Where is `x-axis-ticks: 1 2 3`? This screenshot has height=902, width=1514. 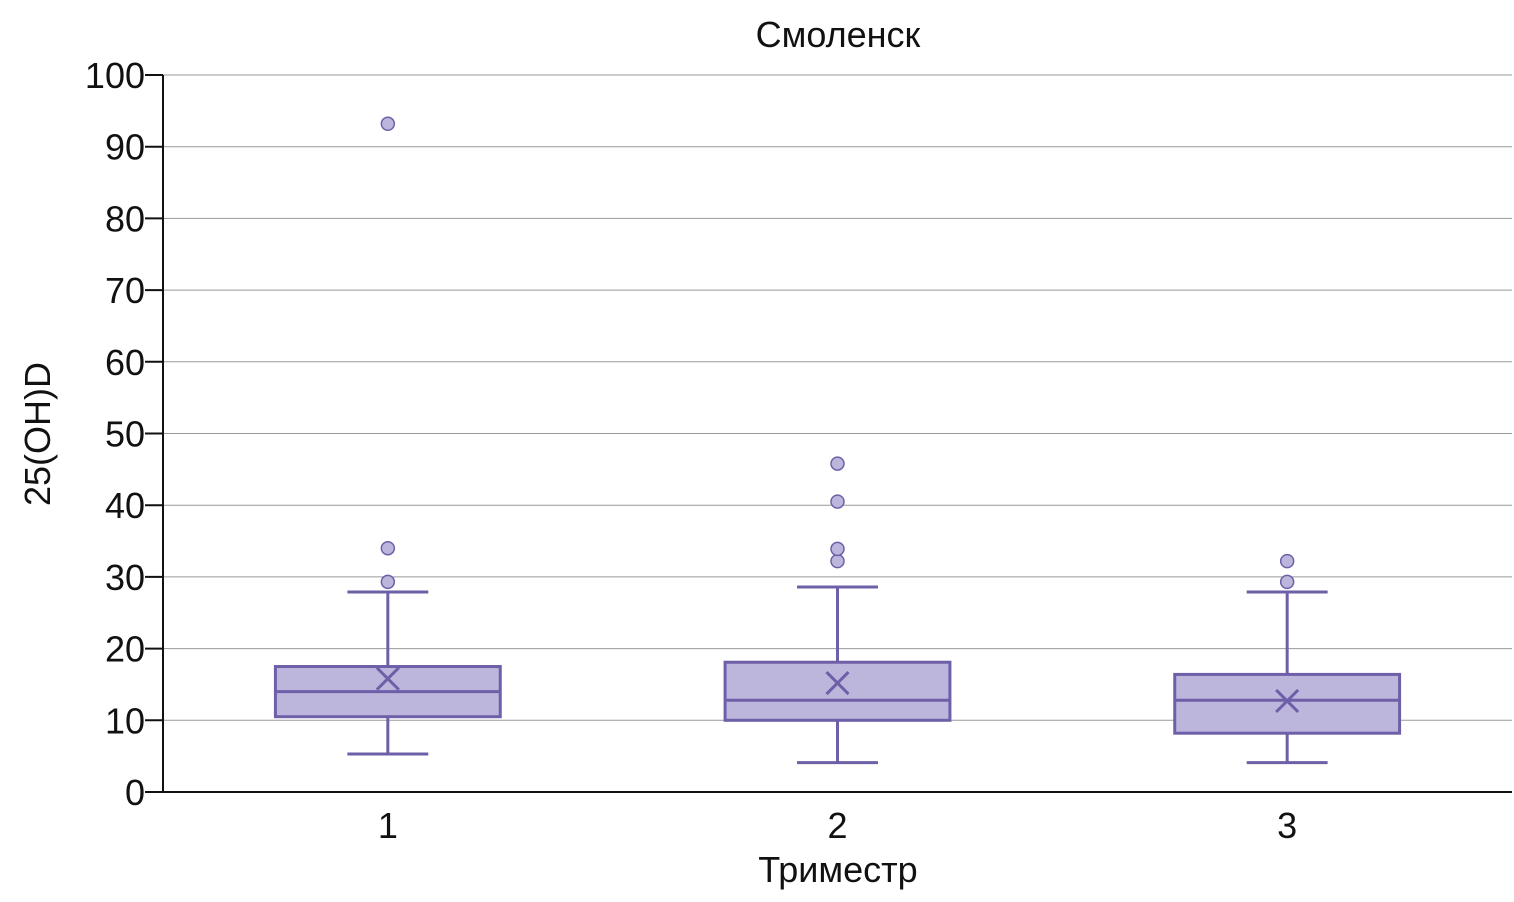
x-axis-ticks: 1 2 3 is located at coordinates (837, 825).